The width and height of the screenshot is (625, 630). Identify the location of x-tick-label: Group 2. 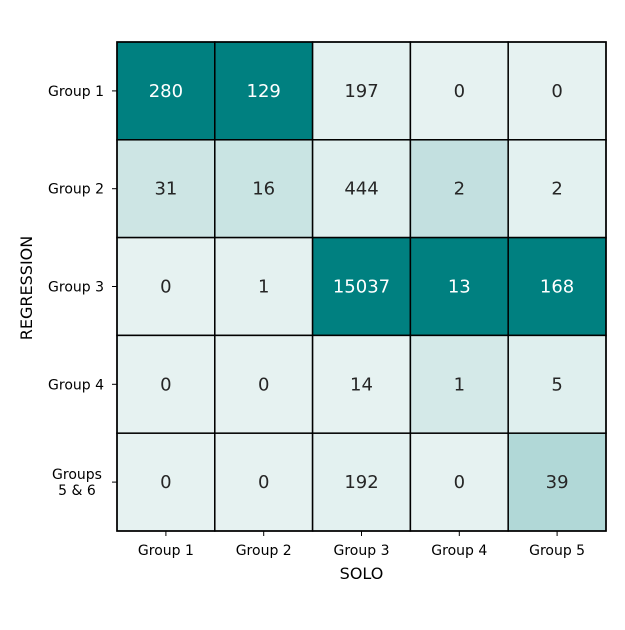
(264, 551).